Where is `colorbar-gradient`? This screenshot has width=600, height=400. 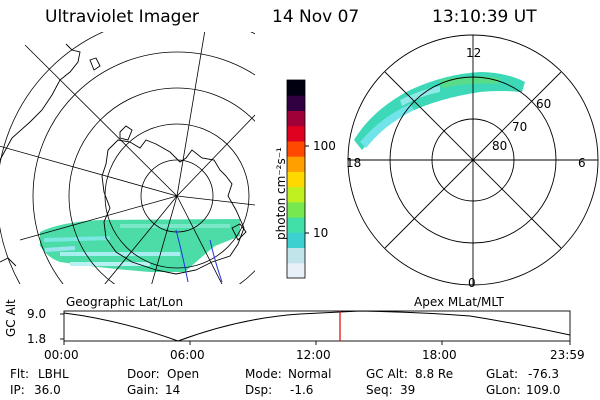 colorbar-gradient is located at coordinates (296, 179).